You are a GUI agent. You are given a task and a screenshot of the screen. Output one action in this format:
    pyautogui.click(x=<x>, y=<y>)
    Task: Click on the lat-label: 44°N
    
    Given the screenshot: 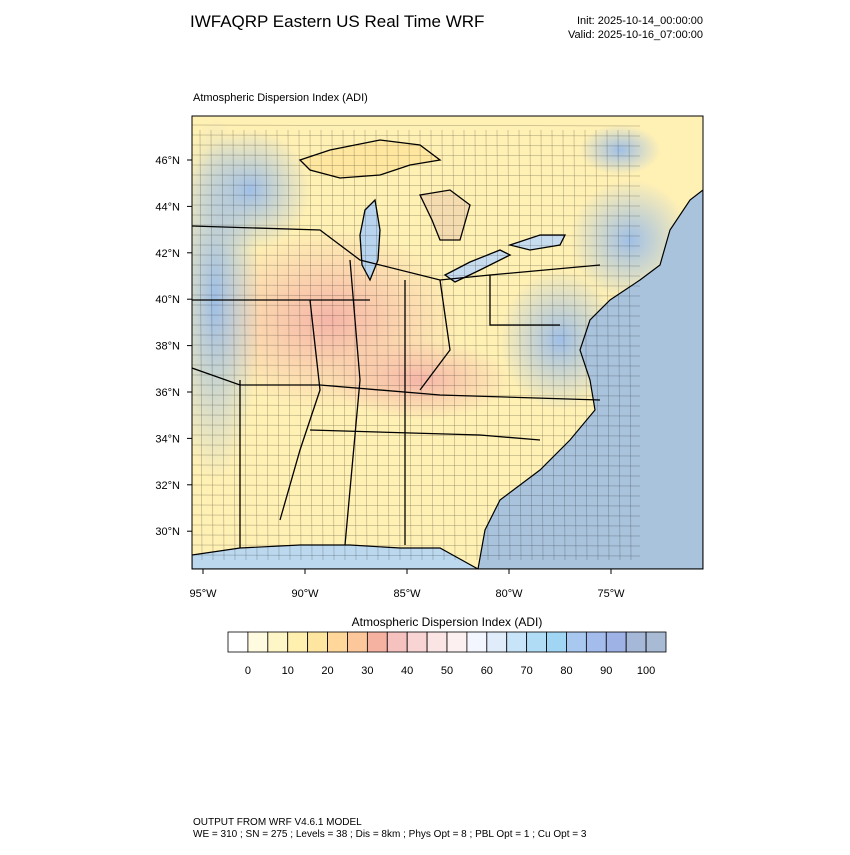 What is the action you would take?
    pyautogui.click(x=167, y=207)
    